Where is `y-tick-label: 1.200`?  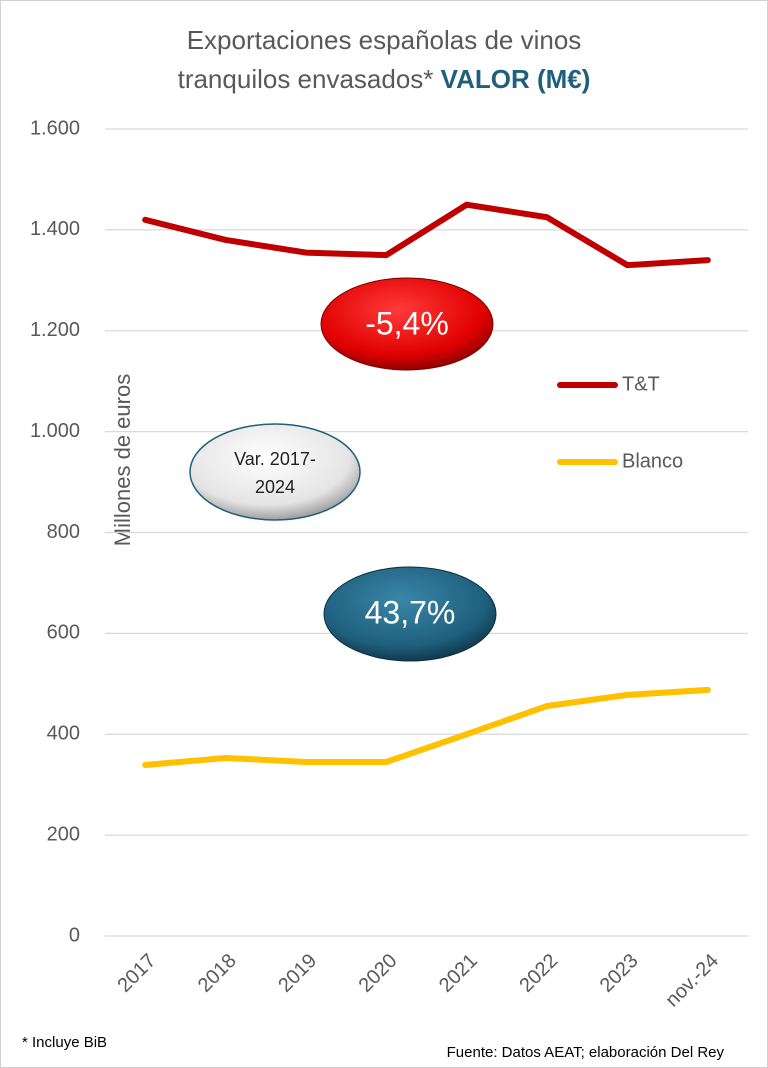 y-tick-label: 1.200 is located at coordinates (55, 330).